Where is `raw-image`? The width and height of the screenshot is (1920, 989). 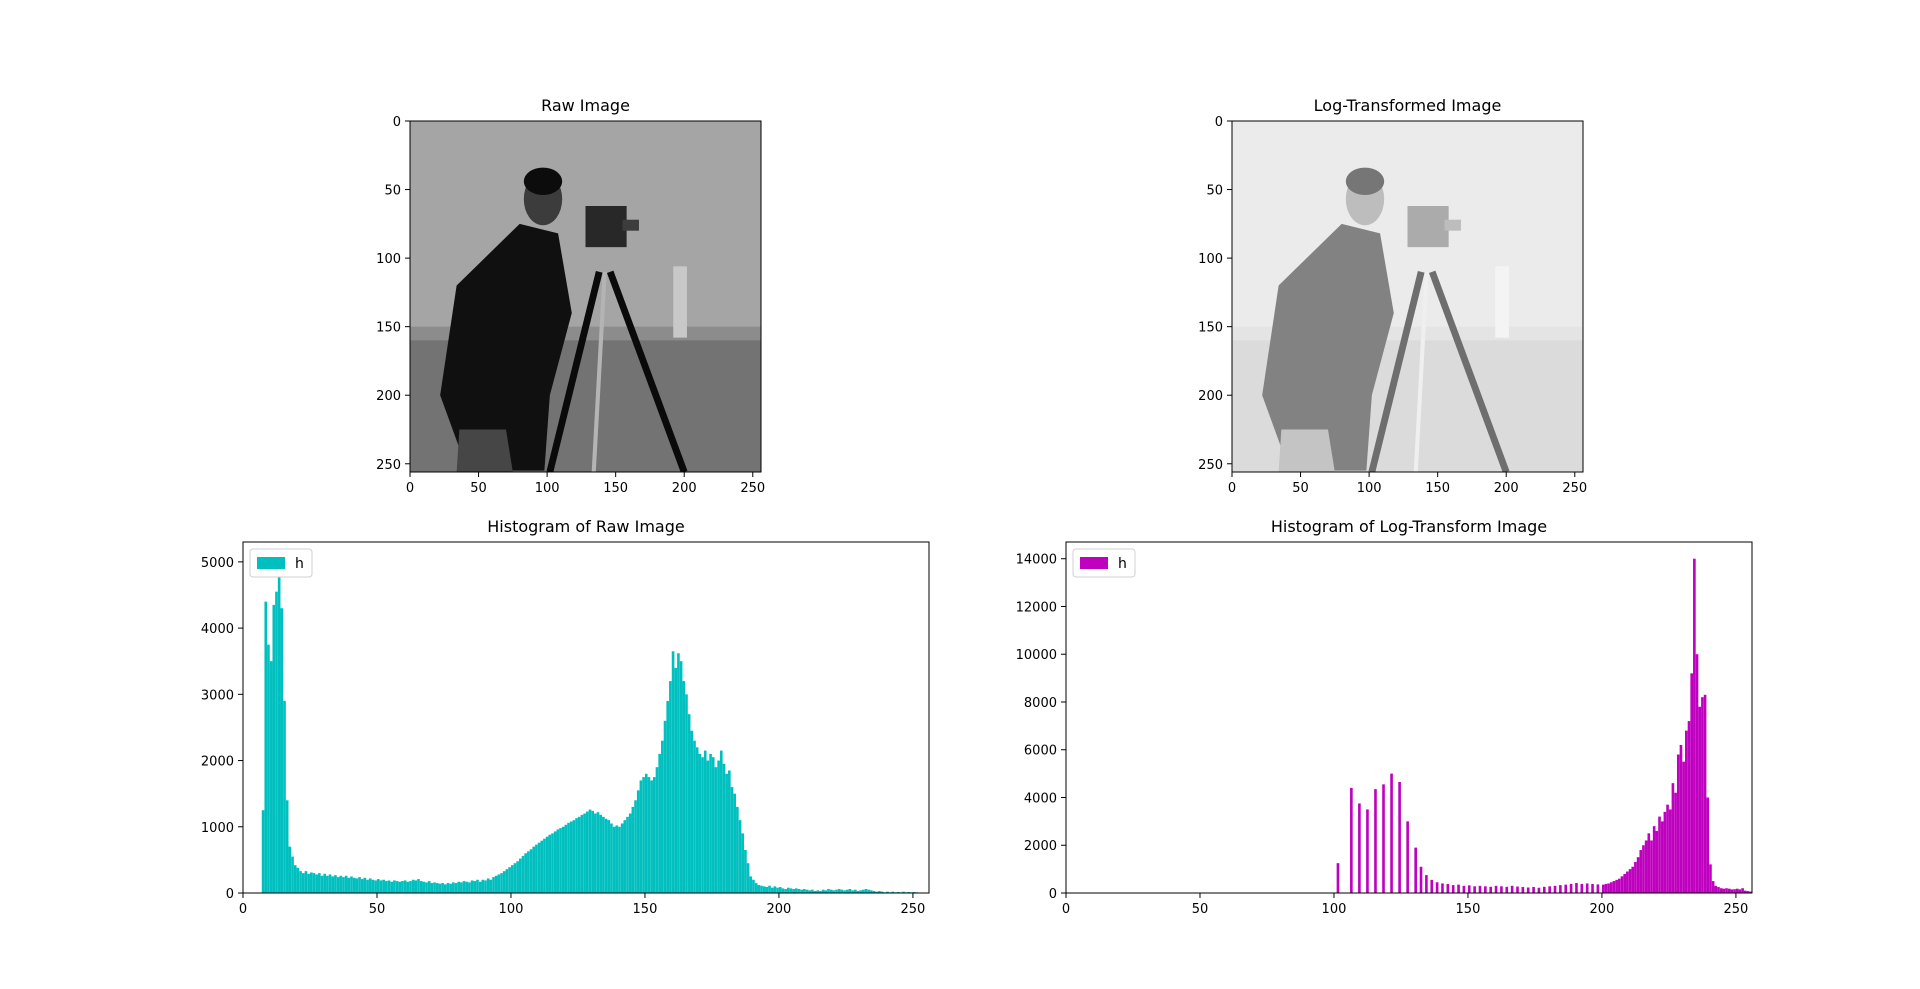
raw-image is located at coordinates (585, 296).